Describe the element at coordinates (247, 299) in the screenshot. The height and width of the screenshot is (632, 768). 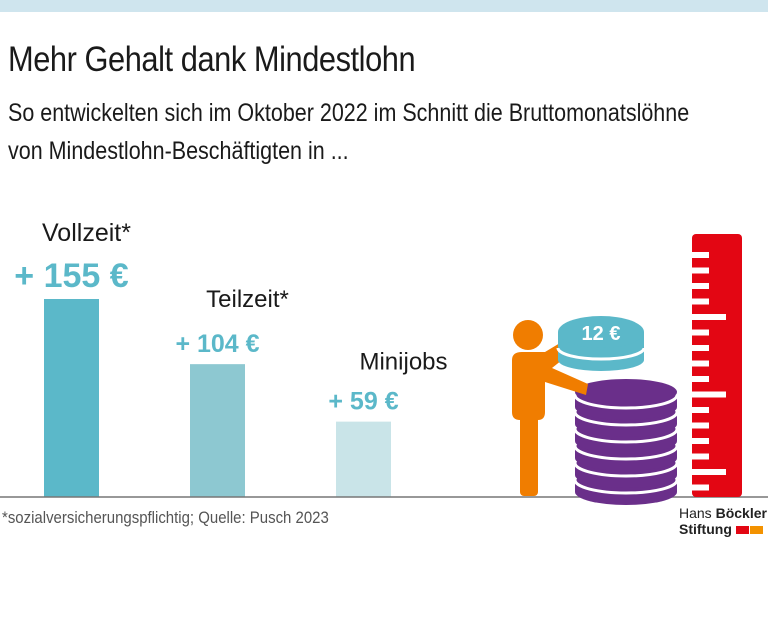
I see `category-label-2: Teilzeit*` at that location.